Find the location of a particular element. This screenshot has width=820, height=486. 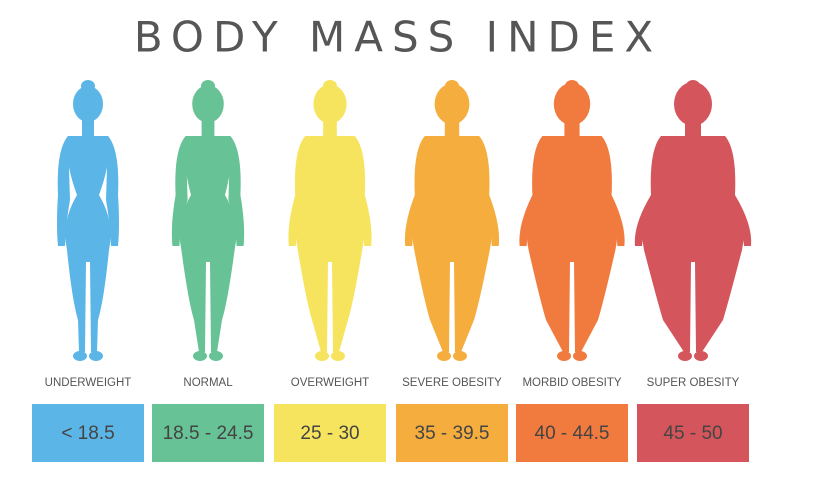

range-label: < 18.5 is located at coordinates (87, 433).